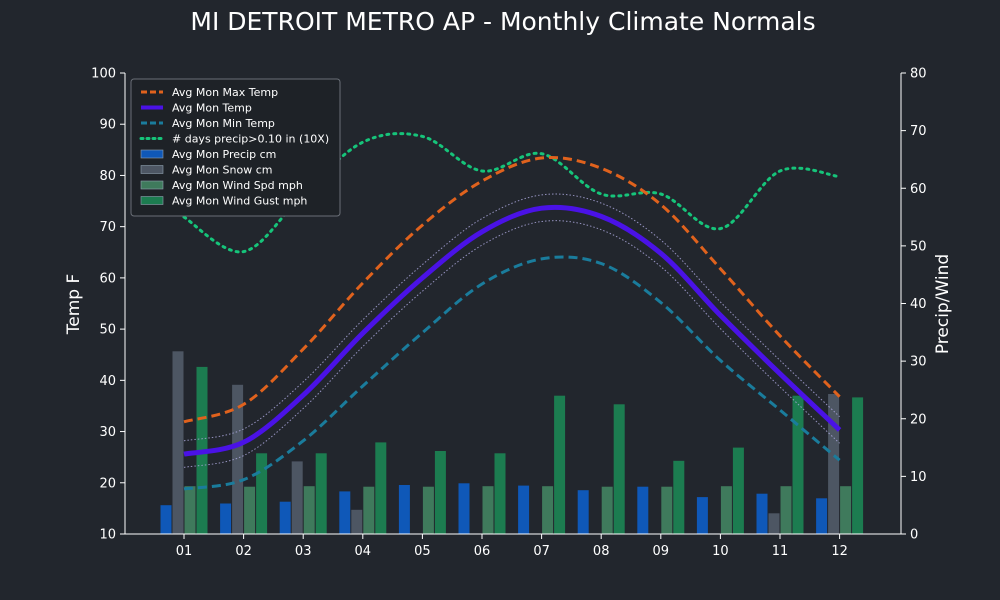 The width and height of the screenshot is (1000, 600). Describe the element at coordinates (918, 246) in the screenshot. I see `y-right-tick-label: 50` at that location.